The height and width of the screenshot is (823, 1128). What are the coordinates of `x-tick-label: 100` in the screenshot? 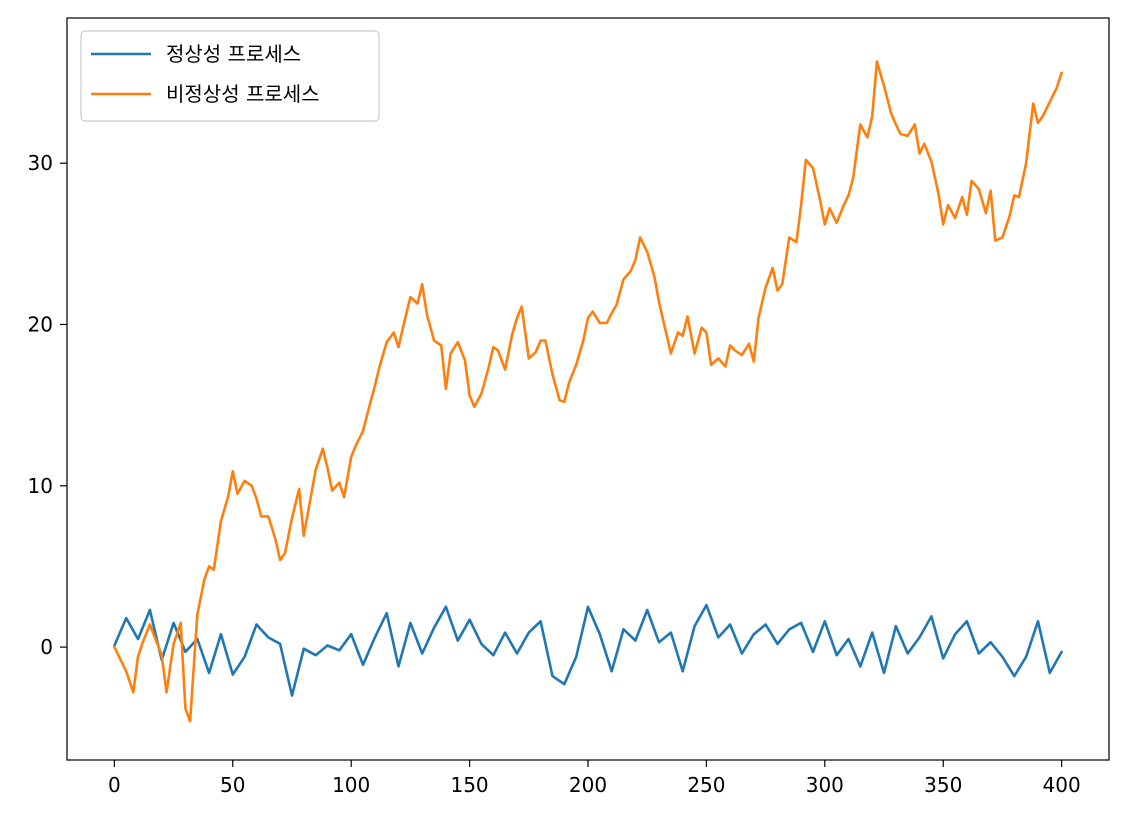 It's located at (351, 785).